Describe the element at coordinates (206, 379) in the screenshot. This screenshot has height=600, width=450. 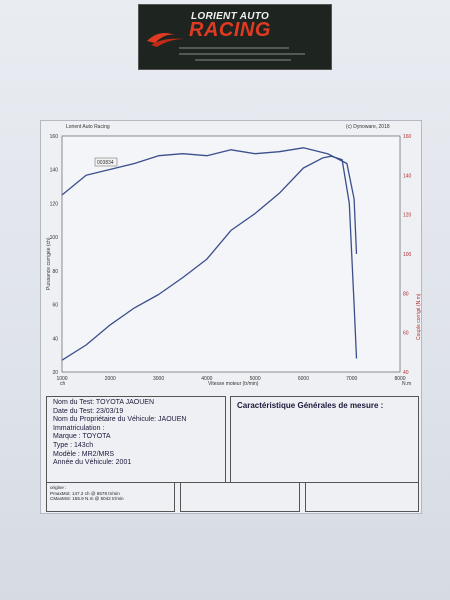
I see `x-tick-label: 4000` at that location.